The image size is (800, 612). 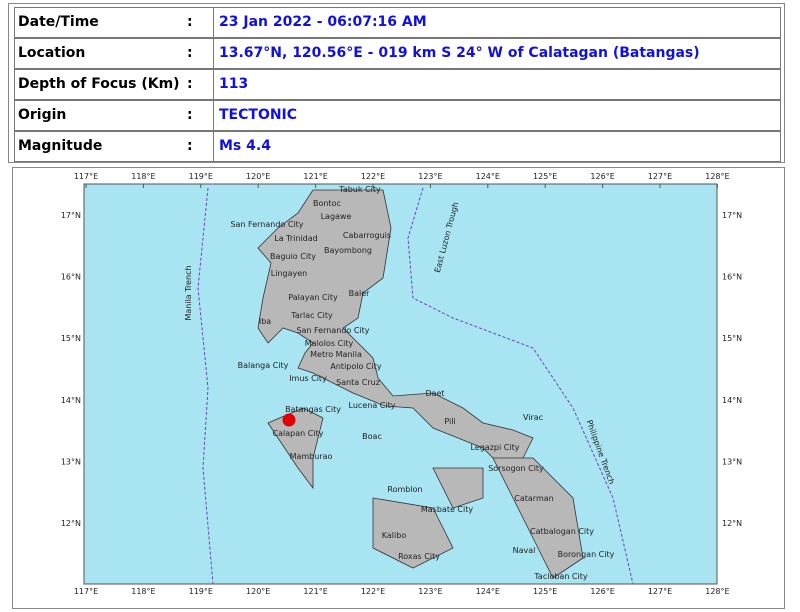 I want to click on place-label: Lingayen, so click(x=289, y=273).